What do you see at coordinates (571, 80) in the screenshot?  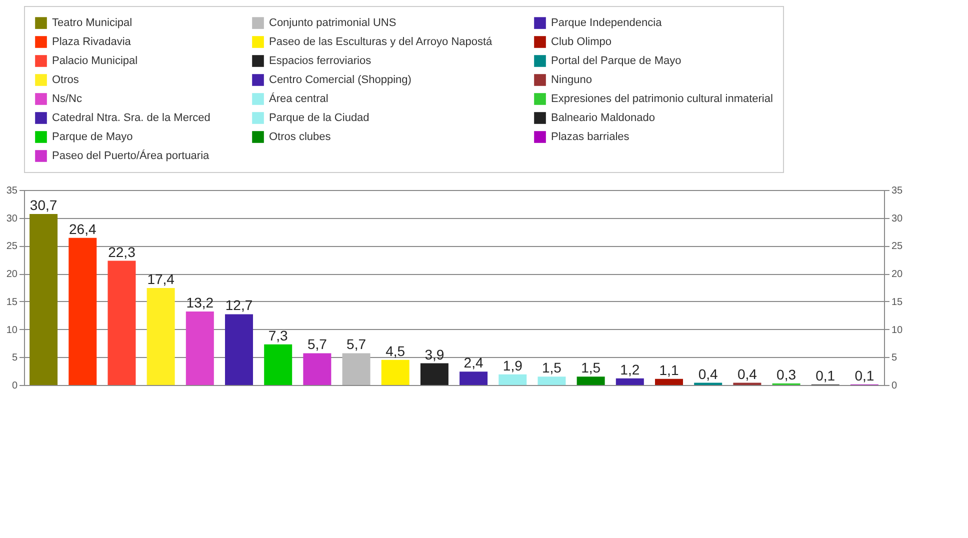 I see `legend-label: Ninguno` at bounding box center [571, 80].